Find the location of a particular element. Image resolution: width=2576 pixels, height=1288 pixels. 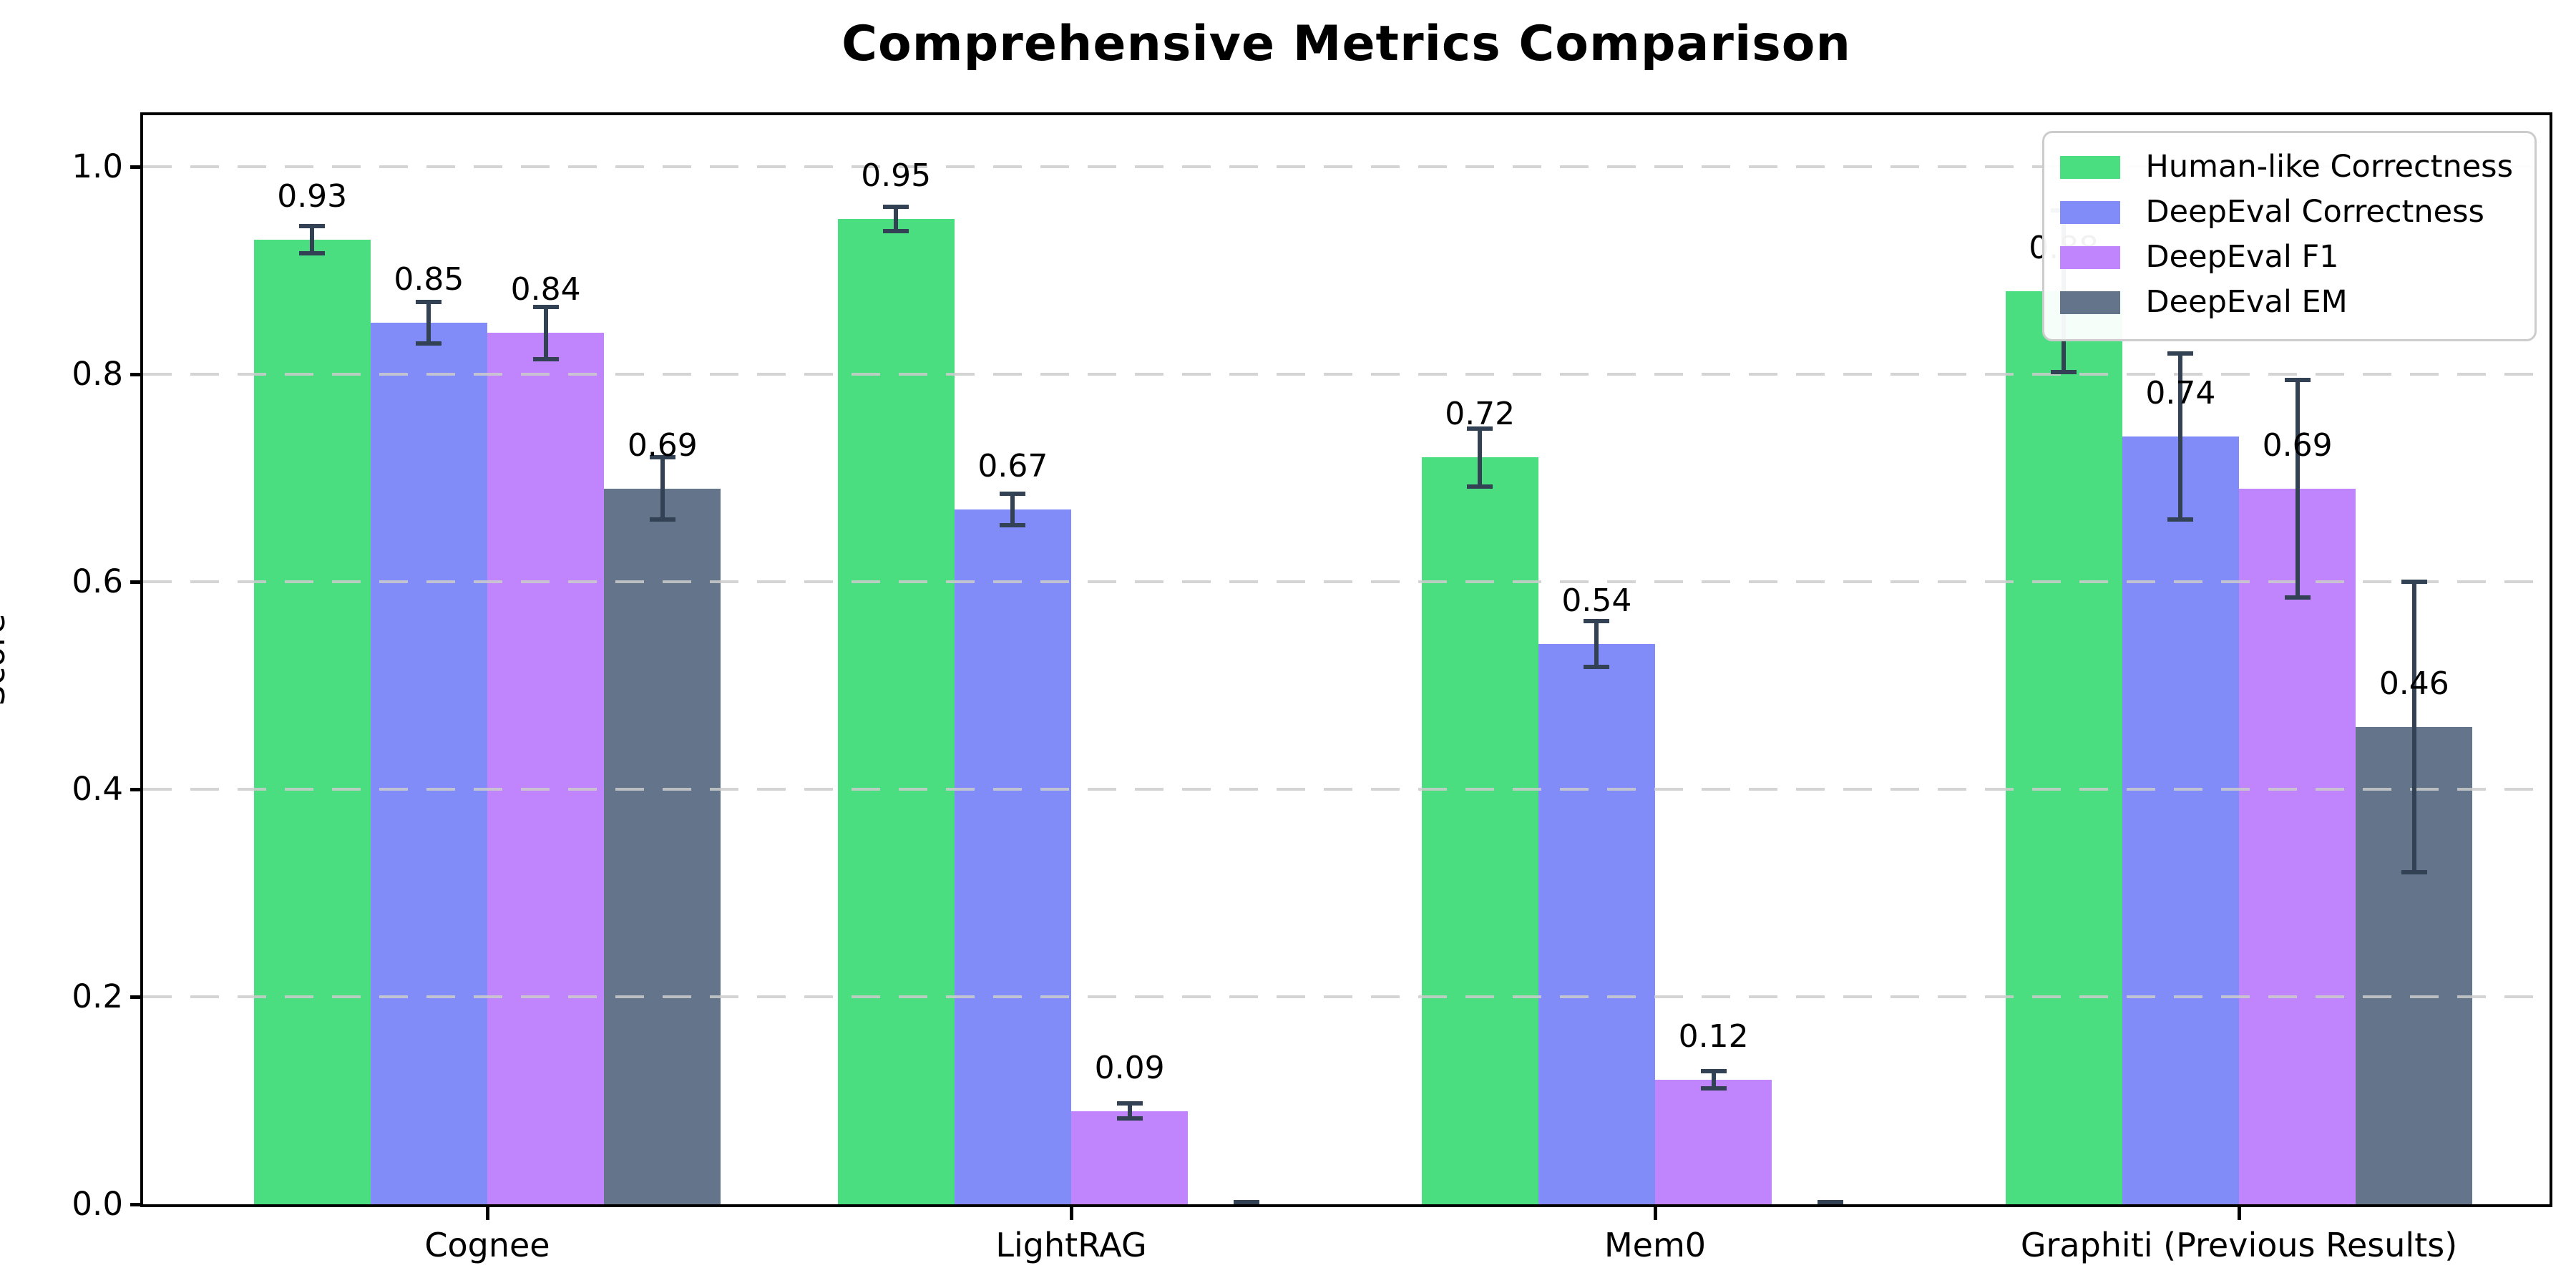

spine-left is located at coordinates (141, 659).